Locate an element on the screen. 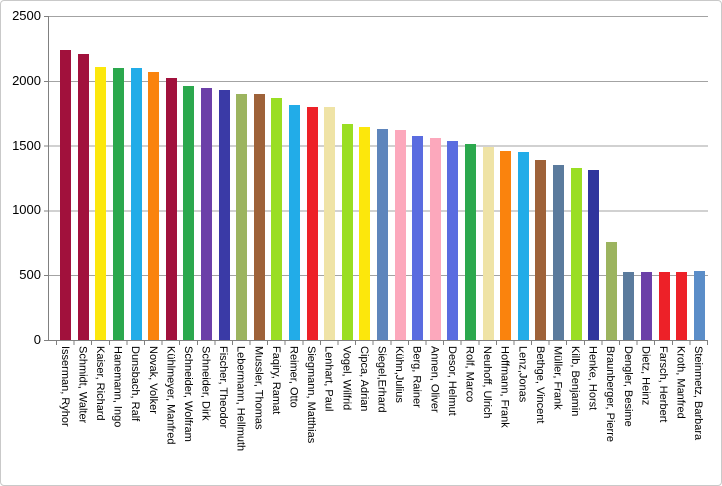  category-label: Lenz,Jonas is located at coordinates (522, 374).